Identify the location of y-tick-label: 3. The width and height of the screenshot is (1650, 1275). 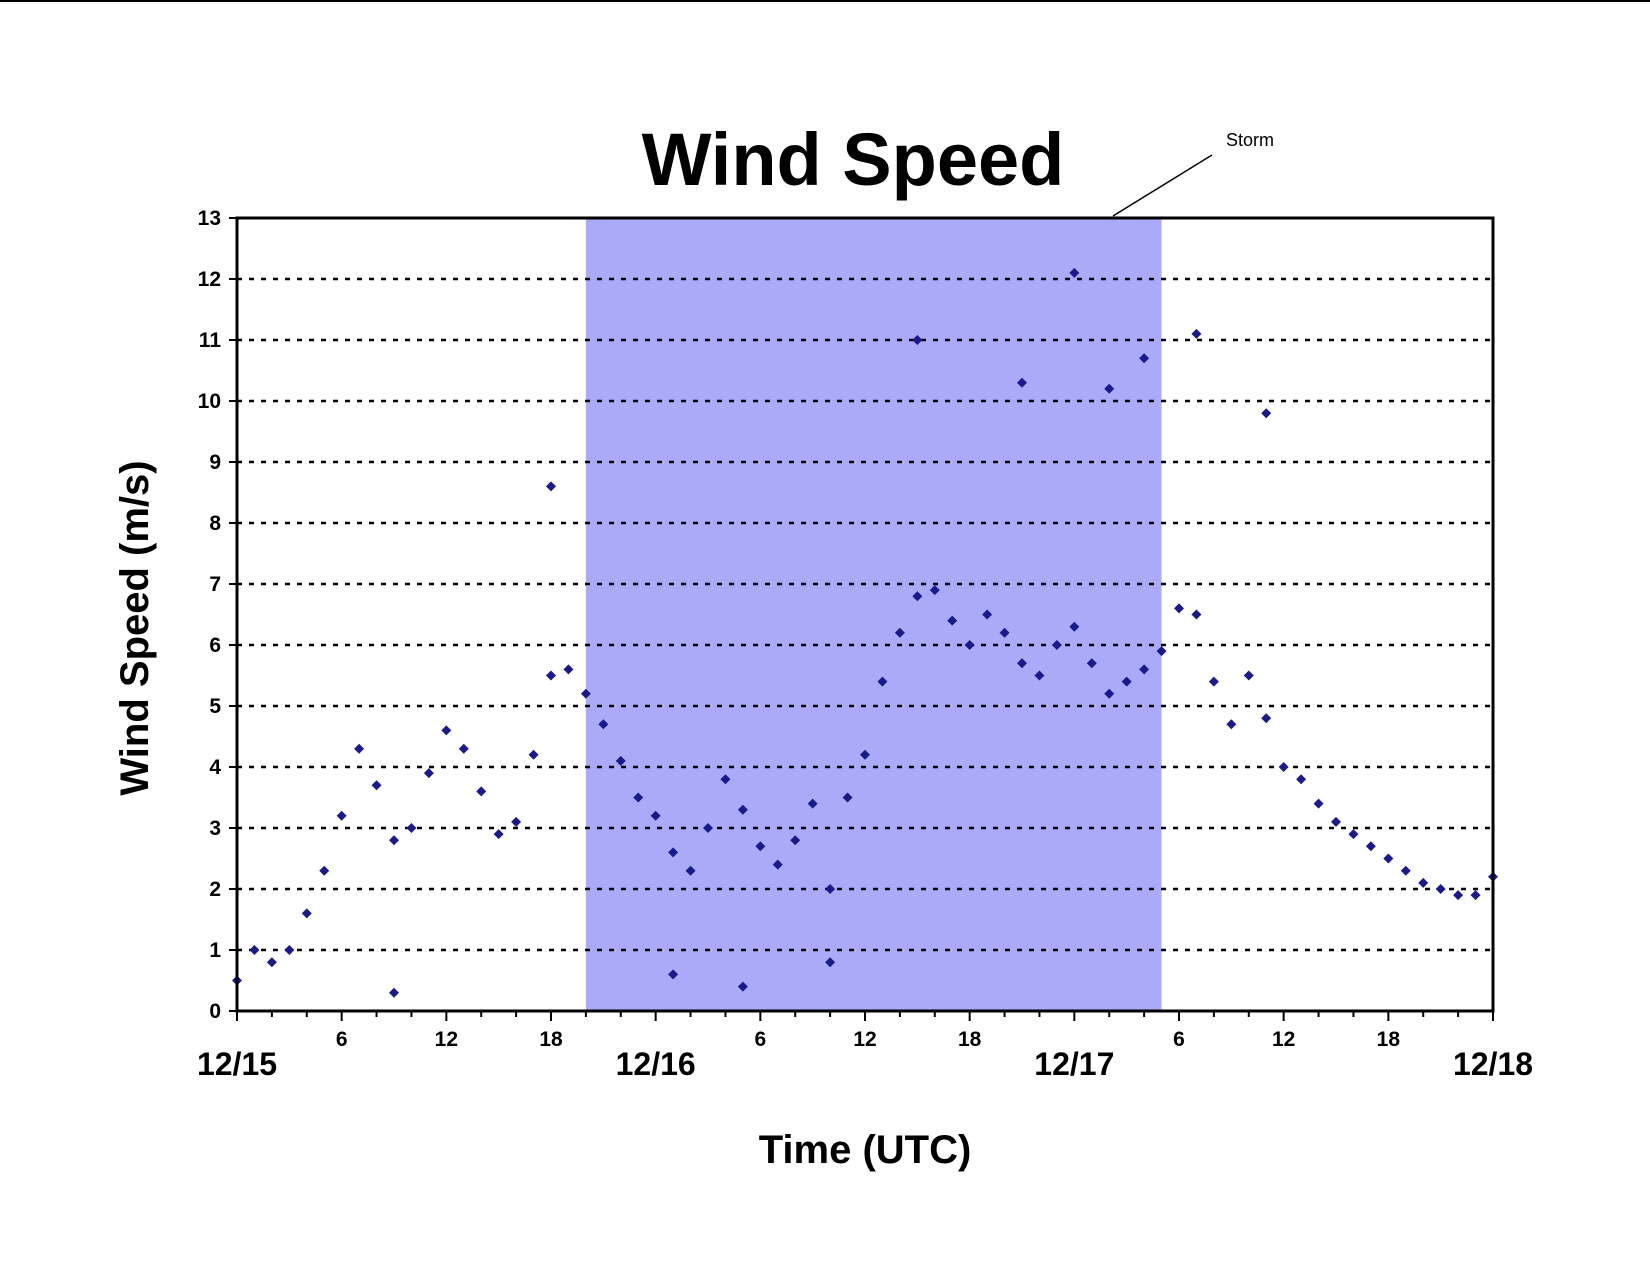
(215, 828).